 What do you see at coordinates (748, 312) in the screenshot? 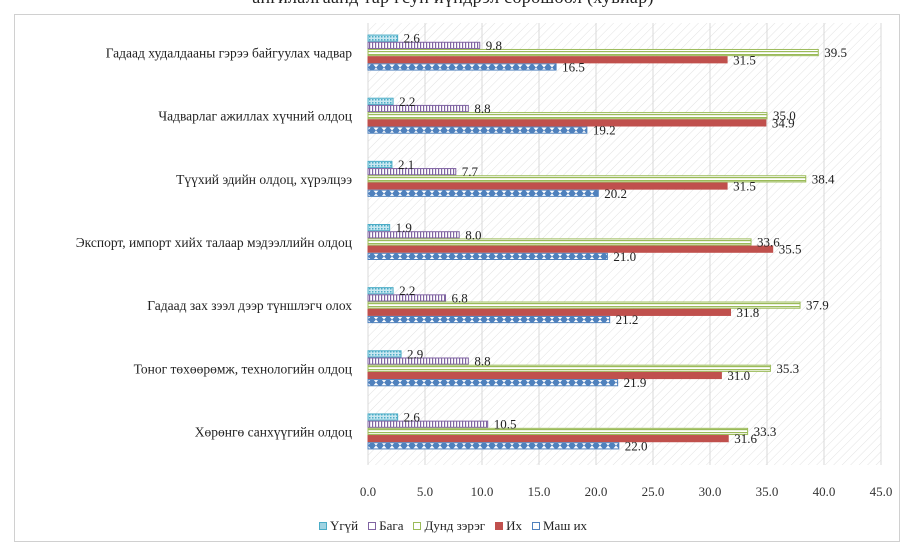
I see `data-label: 31.8` at bounding box center [748, 312].